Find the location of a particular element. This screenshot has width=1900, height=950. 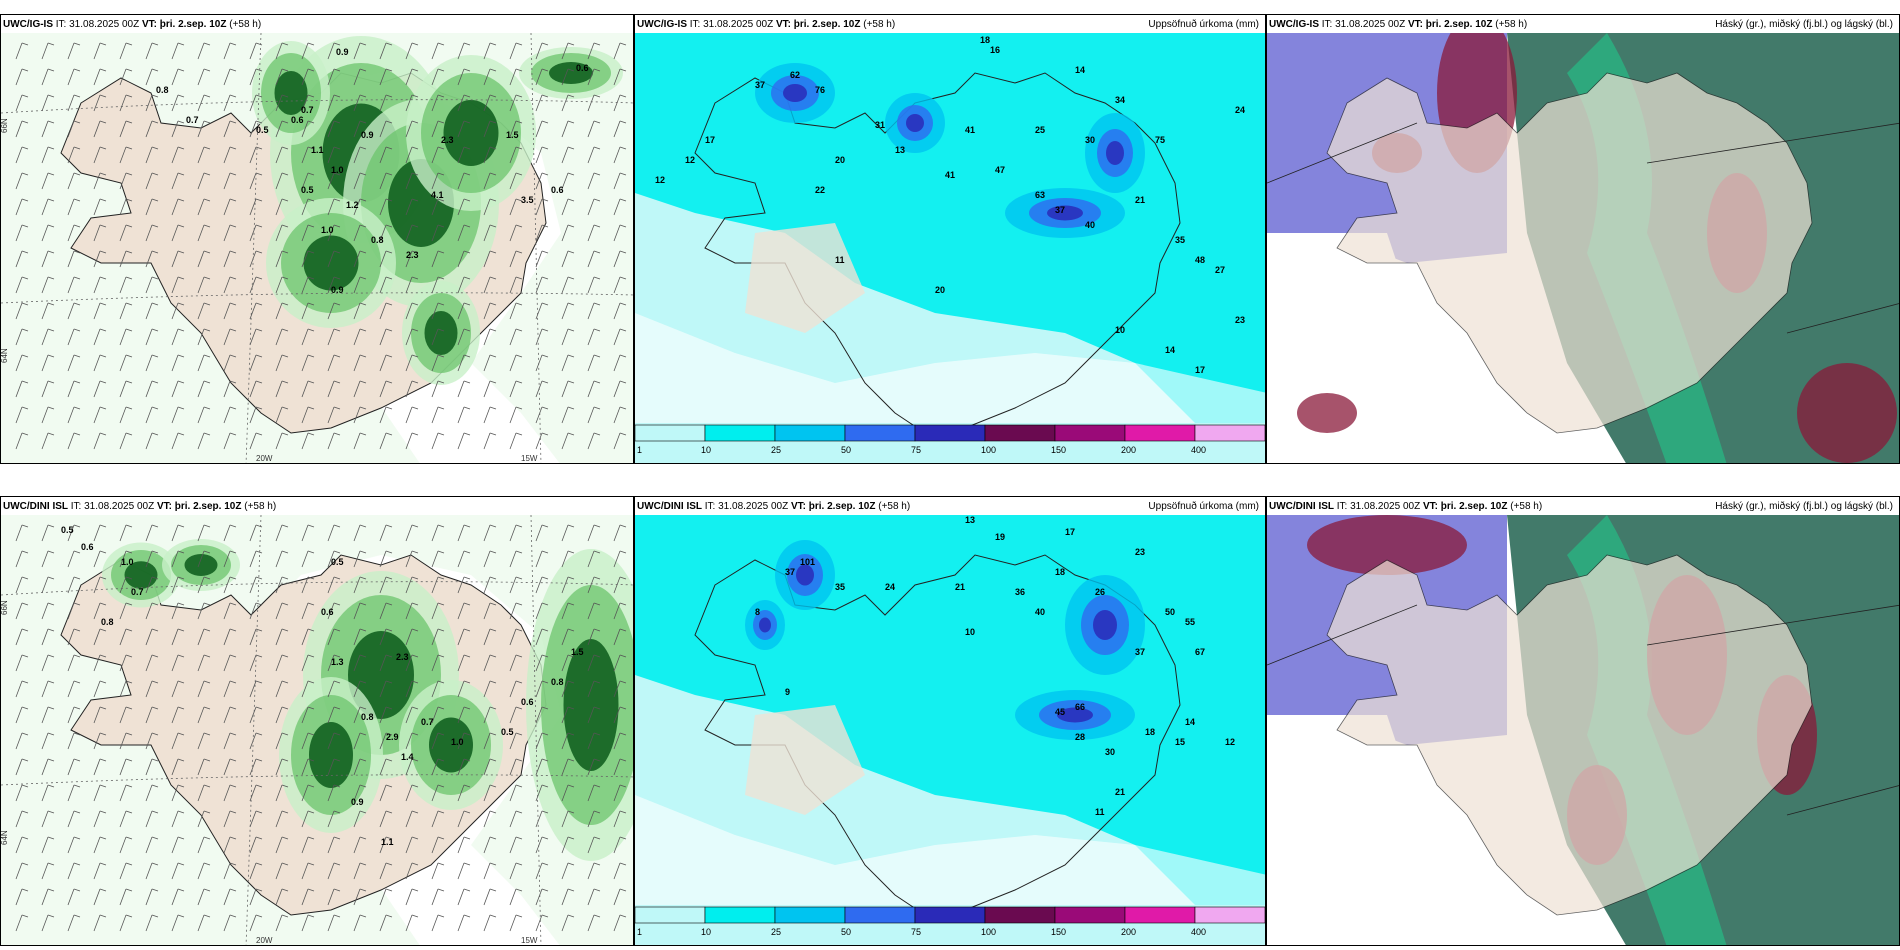

accum-value-label: 12 is located at coordinates (690, 160).